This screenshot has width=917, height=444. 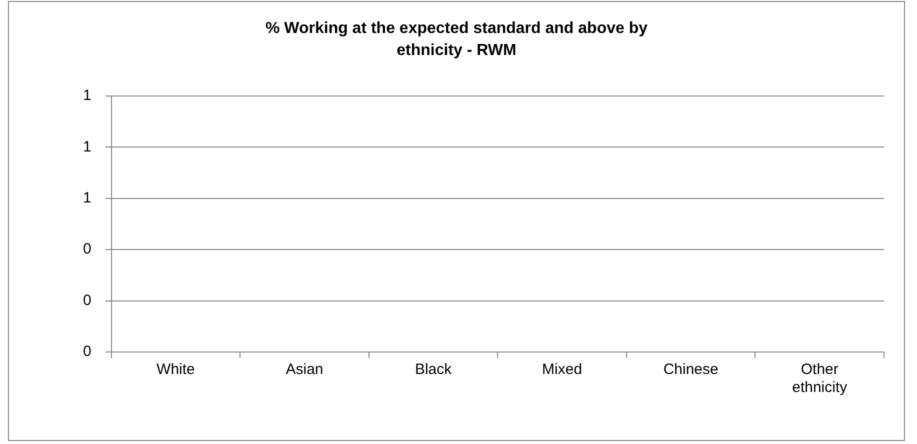 What do you see at coordinates (690, 369) in the screenshot?
I see `x-tick-label: Chinese` at bounding box center [690, 369].